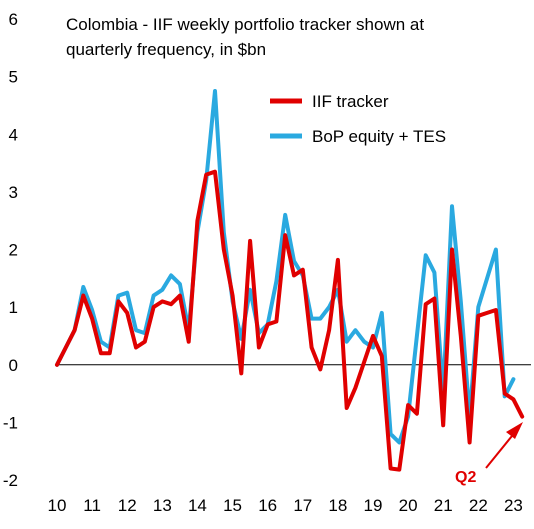  What do you see at coordinates (358, 119) in the screenshot?
I see `legend: IIF tracker BoP equity + TES` at bounding box center [358, 119].